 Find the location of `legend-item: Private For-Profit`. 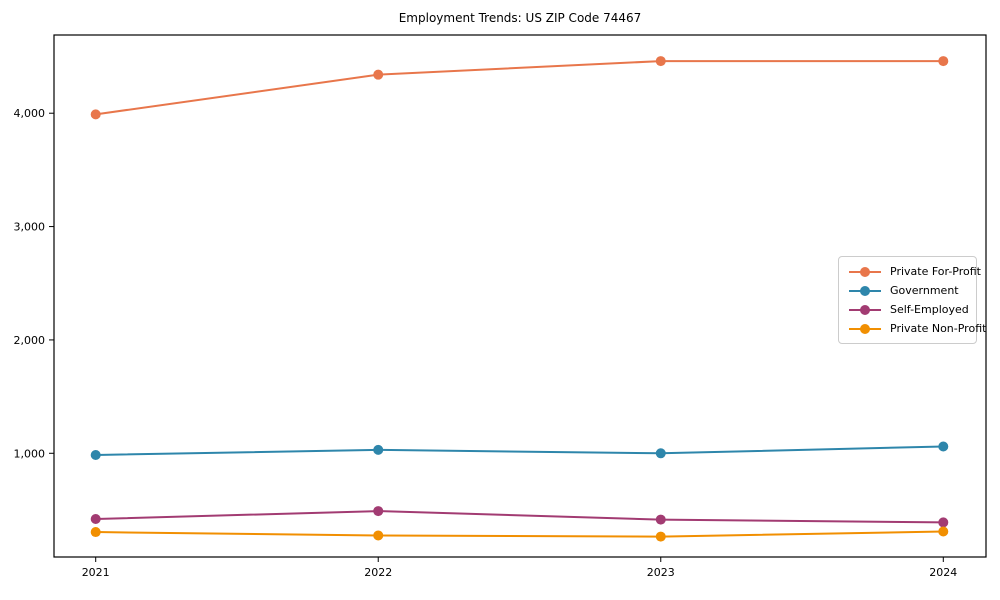

legend-item: Private For-Profit is located at coordinates (914, 271).